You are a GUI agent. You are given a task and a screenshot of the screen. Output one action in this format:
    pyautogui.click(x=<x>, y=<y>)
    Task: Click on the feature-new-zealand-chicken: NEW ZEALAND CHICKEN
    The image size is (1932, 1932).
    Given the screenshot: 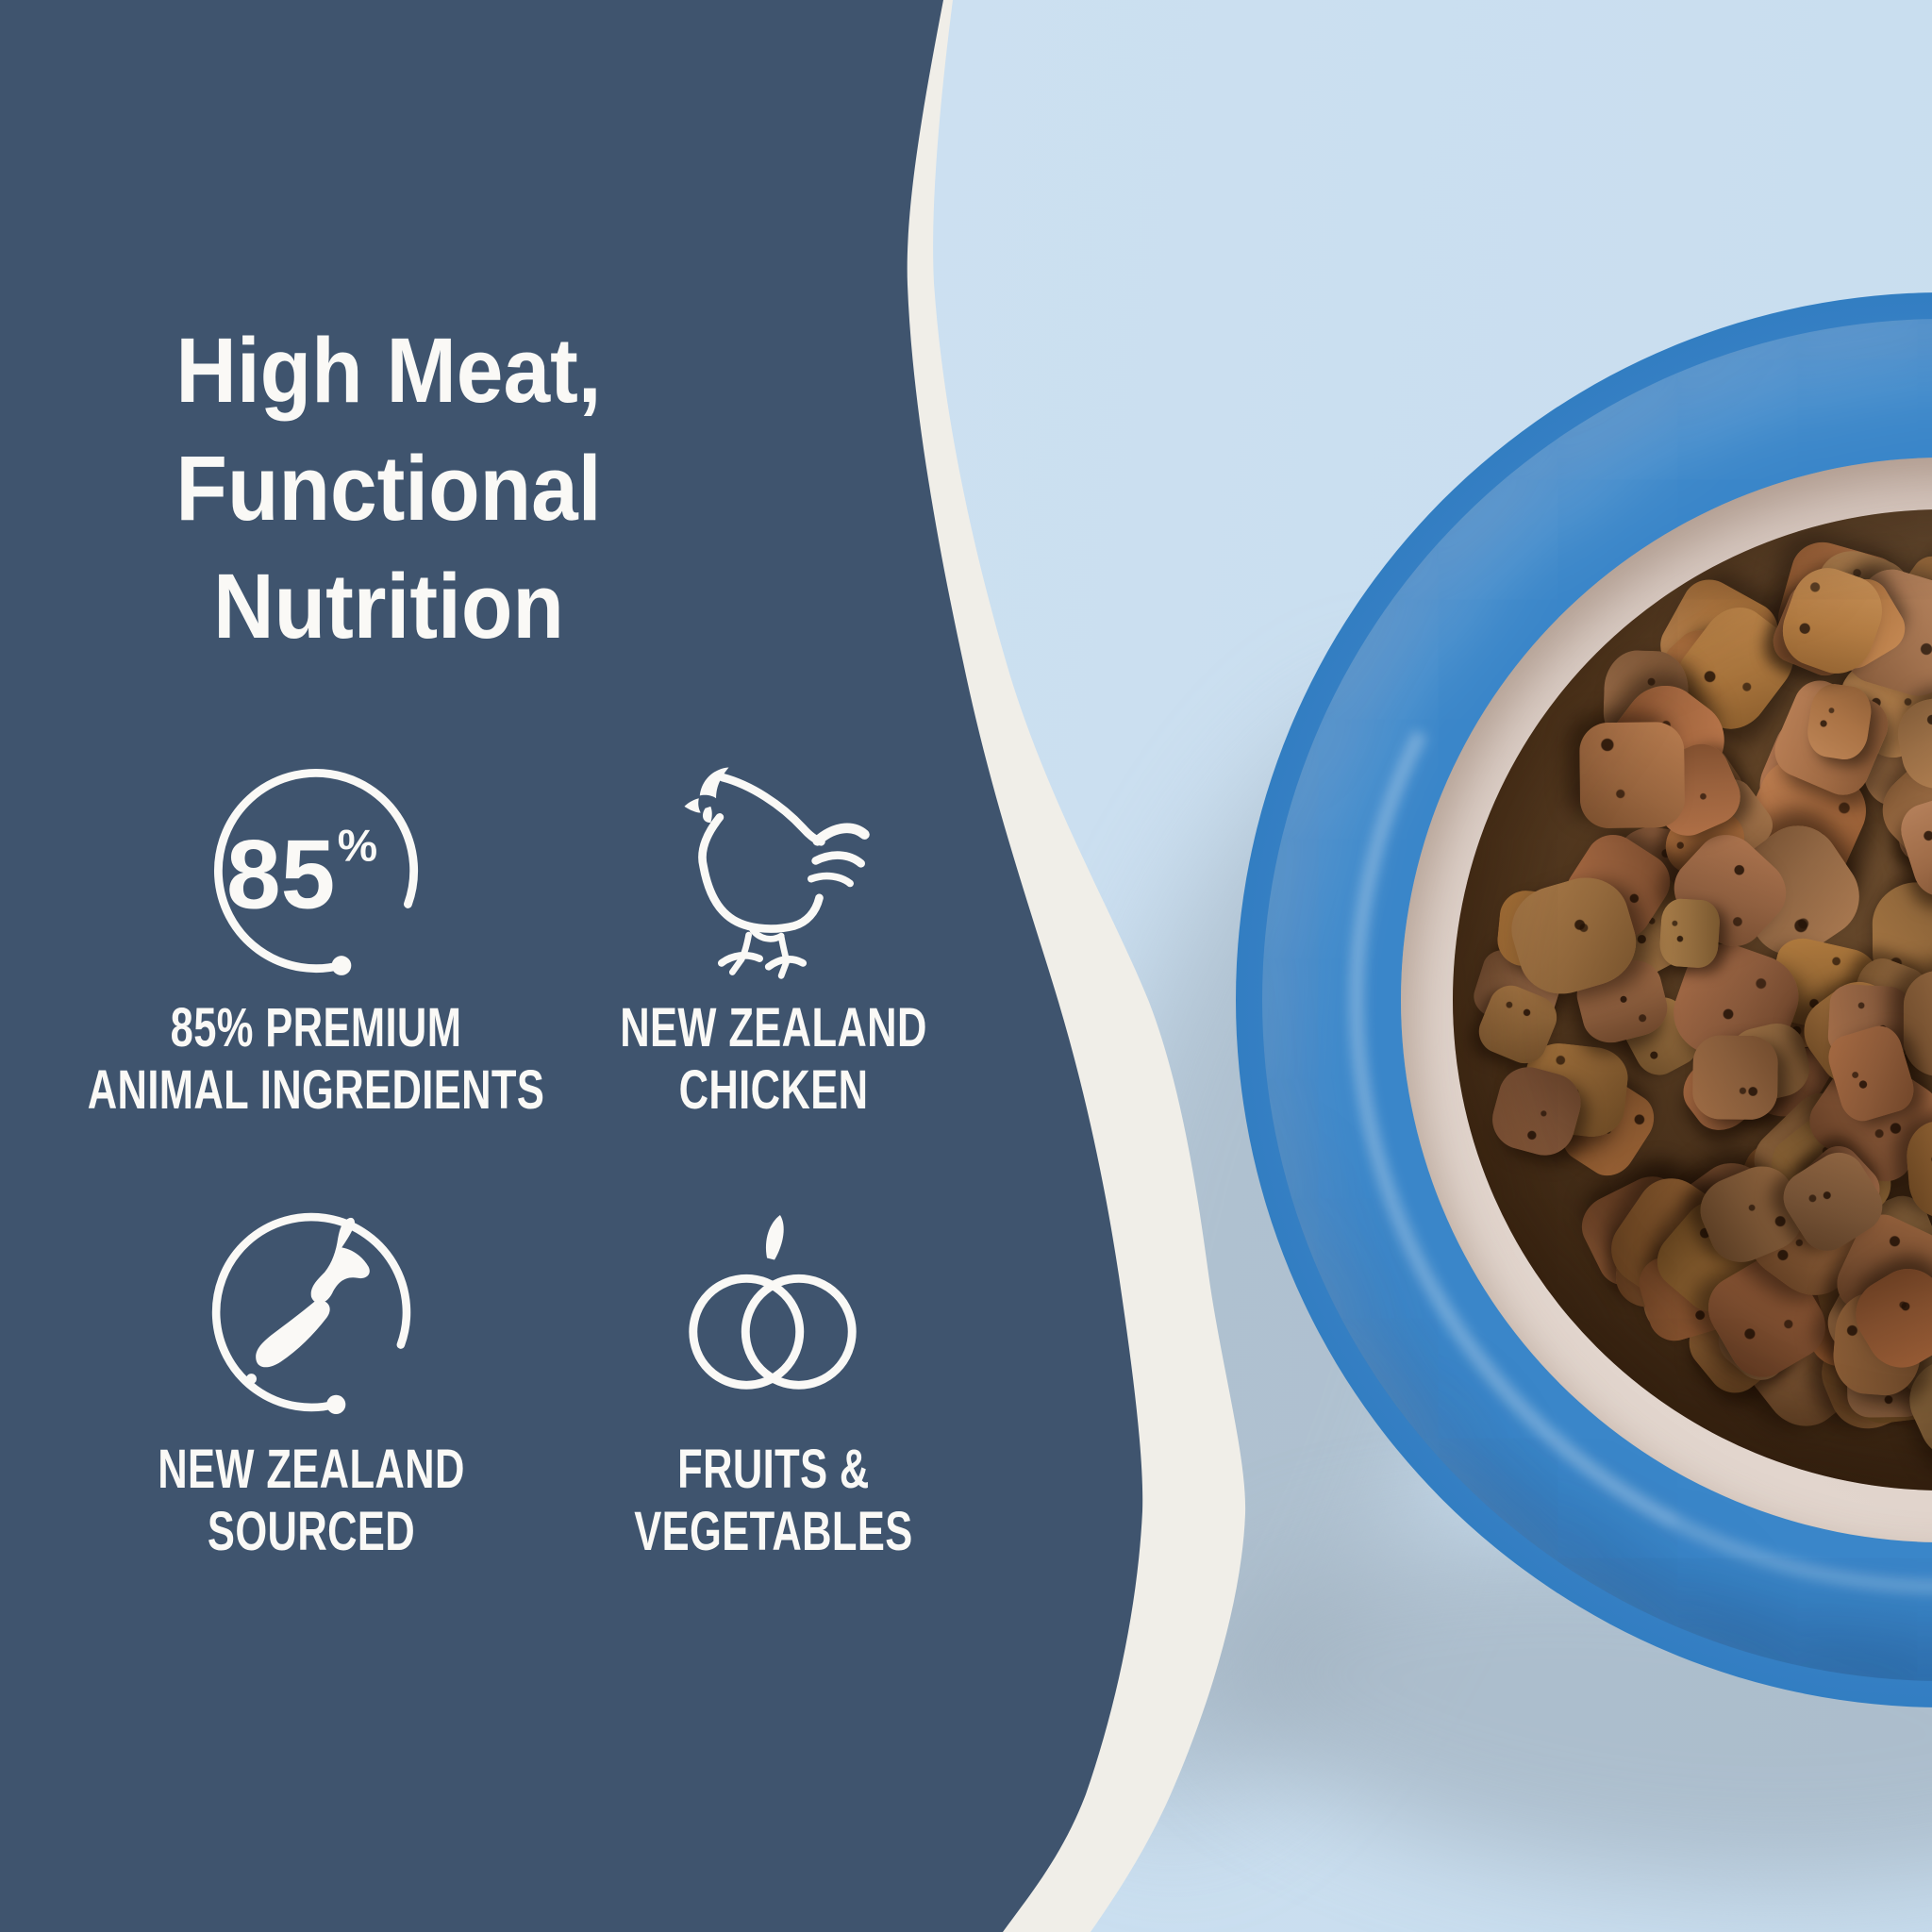 What is the action you would take?
    pyautogui.click(x=773, y=938)
    